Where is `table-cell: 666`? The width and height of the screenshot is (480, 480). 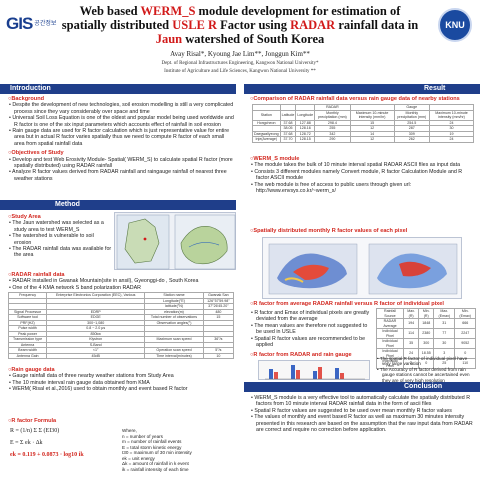
table-cell: 666 is located at coordinates (465, 323).